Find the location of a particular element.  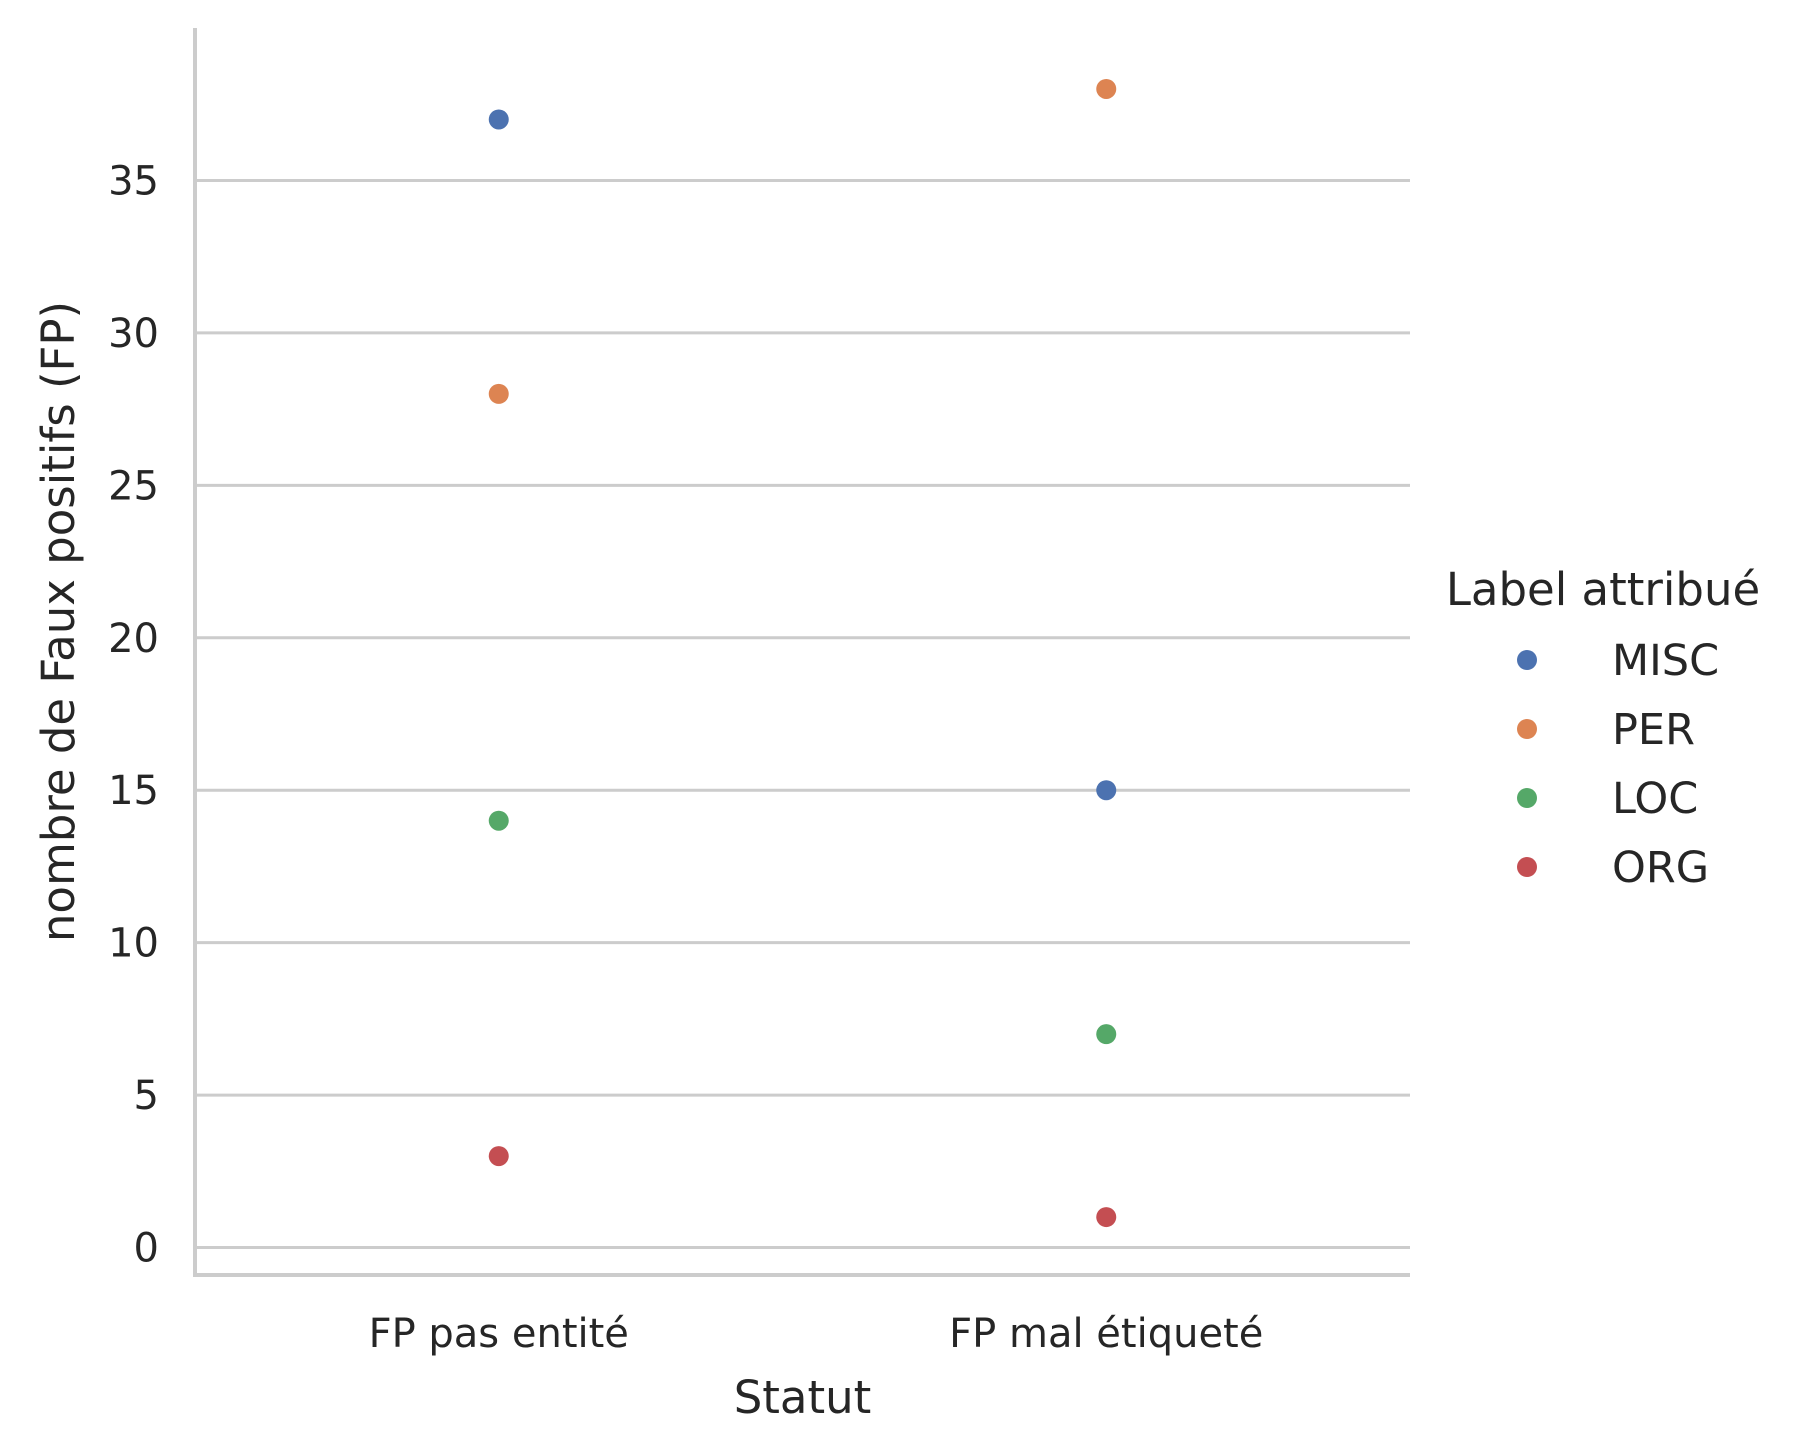

y-tick-label: 15 is located at coordinates (133, 791).